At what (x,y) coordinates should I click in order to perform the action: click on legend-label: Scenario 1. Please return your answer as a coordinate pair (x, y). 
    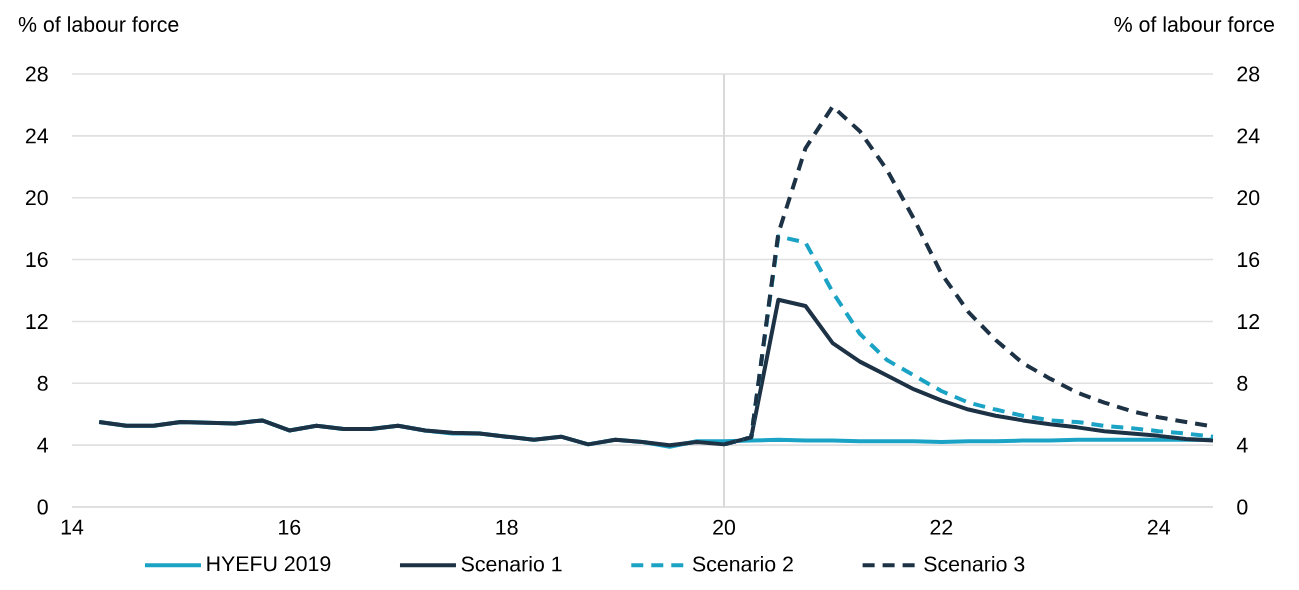
    Looking at the image, I should click on (511, 563).